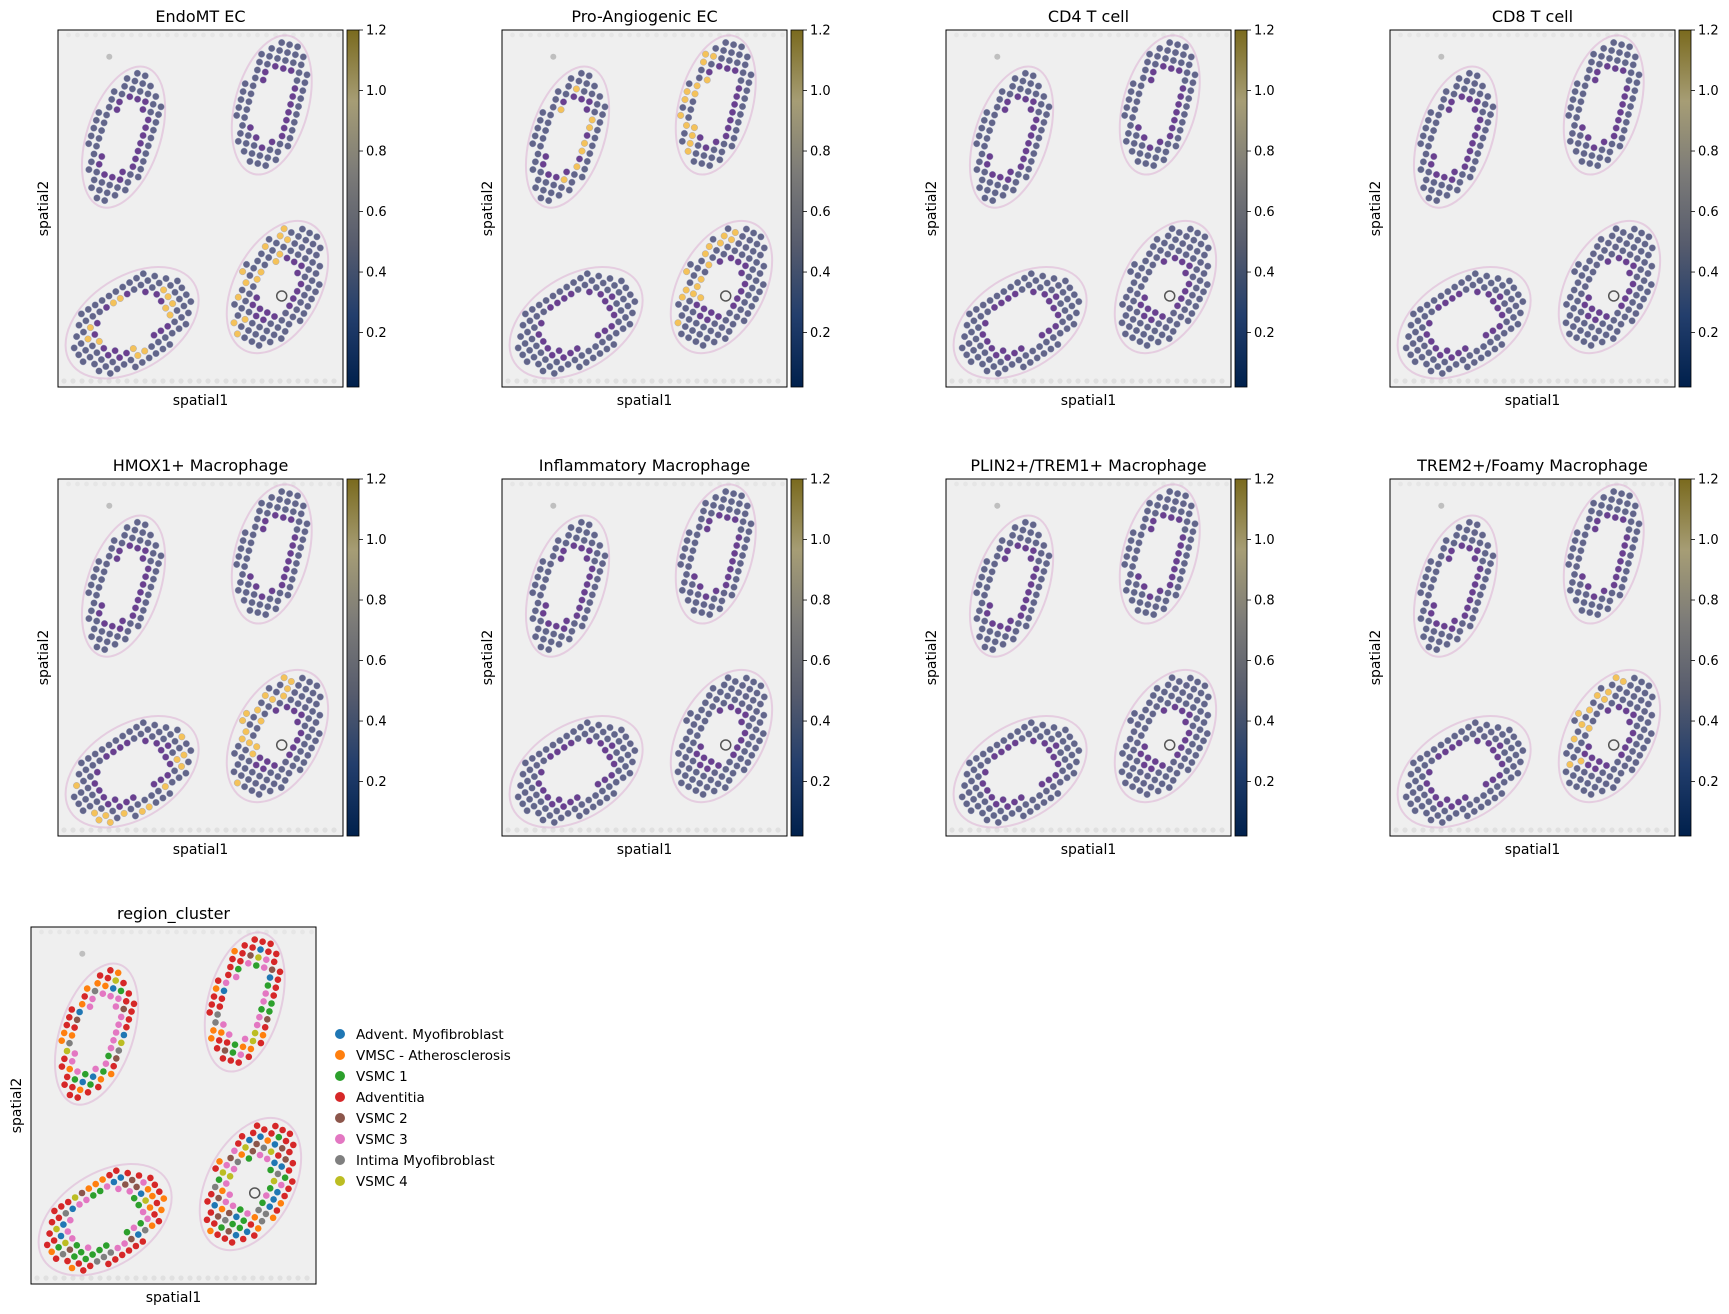 Image resolution: width=1729 pixels, height=1314 pixels. What do you see at coordinates (820, 91) in the screenshot?
I see `colorbar-tick-label: 1.0` at bounding box center [820, 91].